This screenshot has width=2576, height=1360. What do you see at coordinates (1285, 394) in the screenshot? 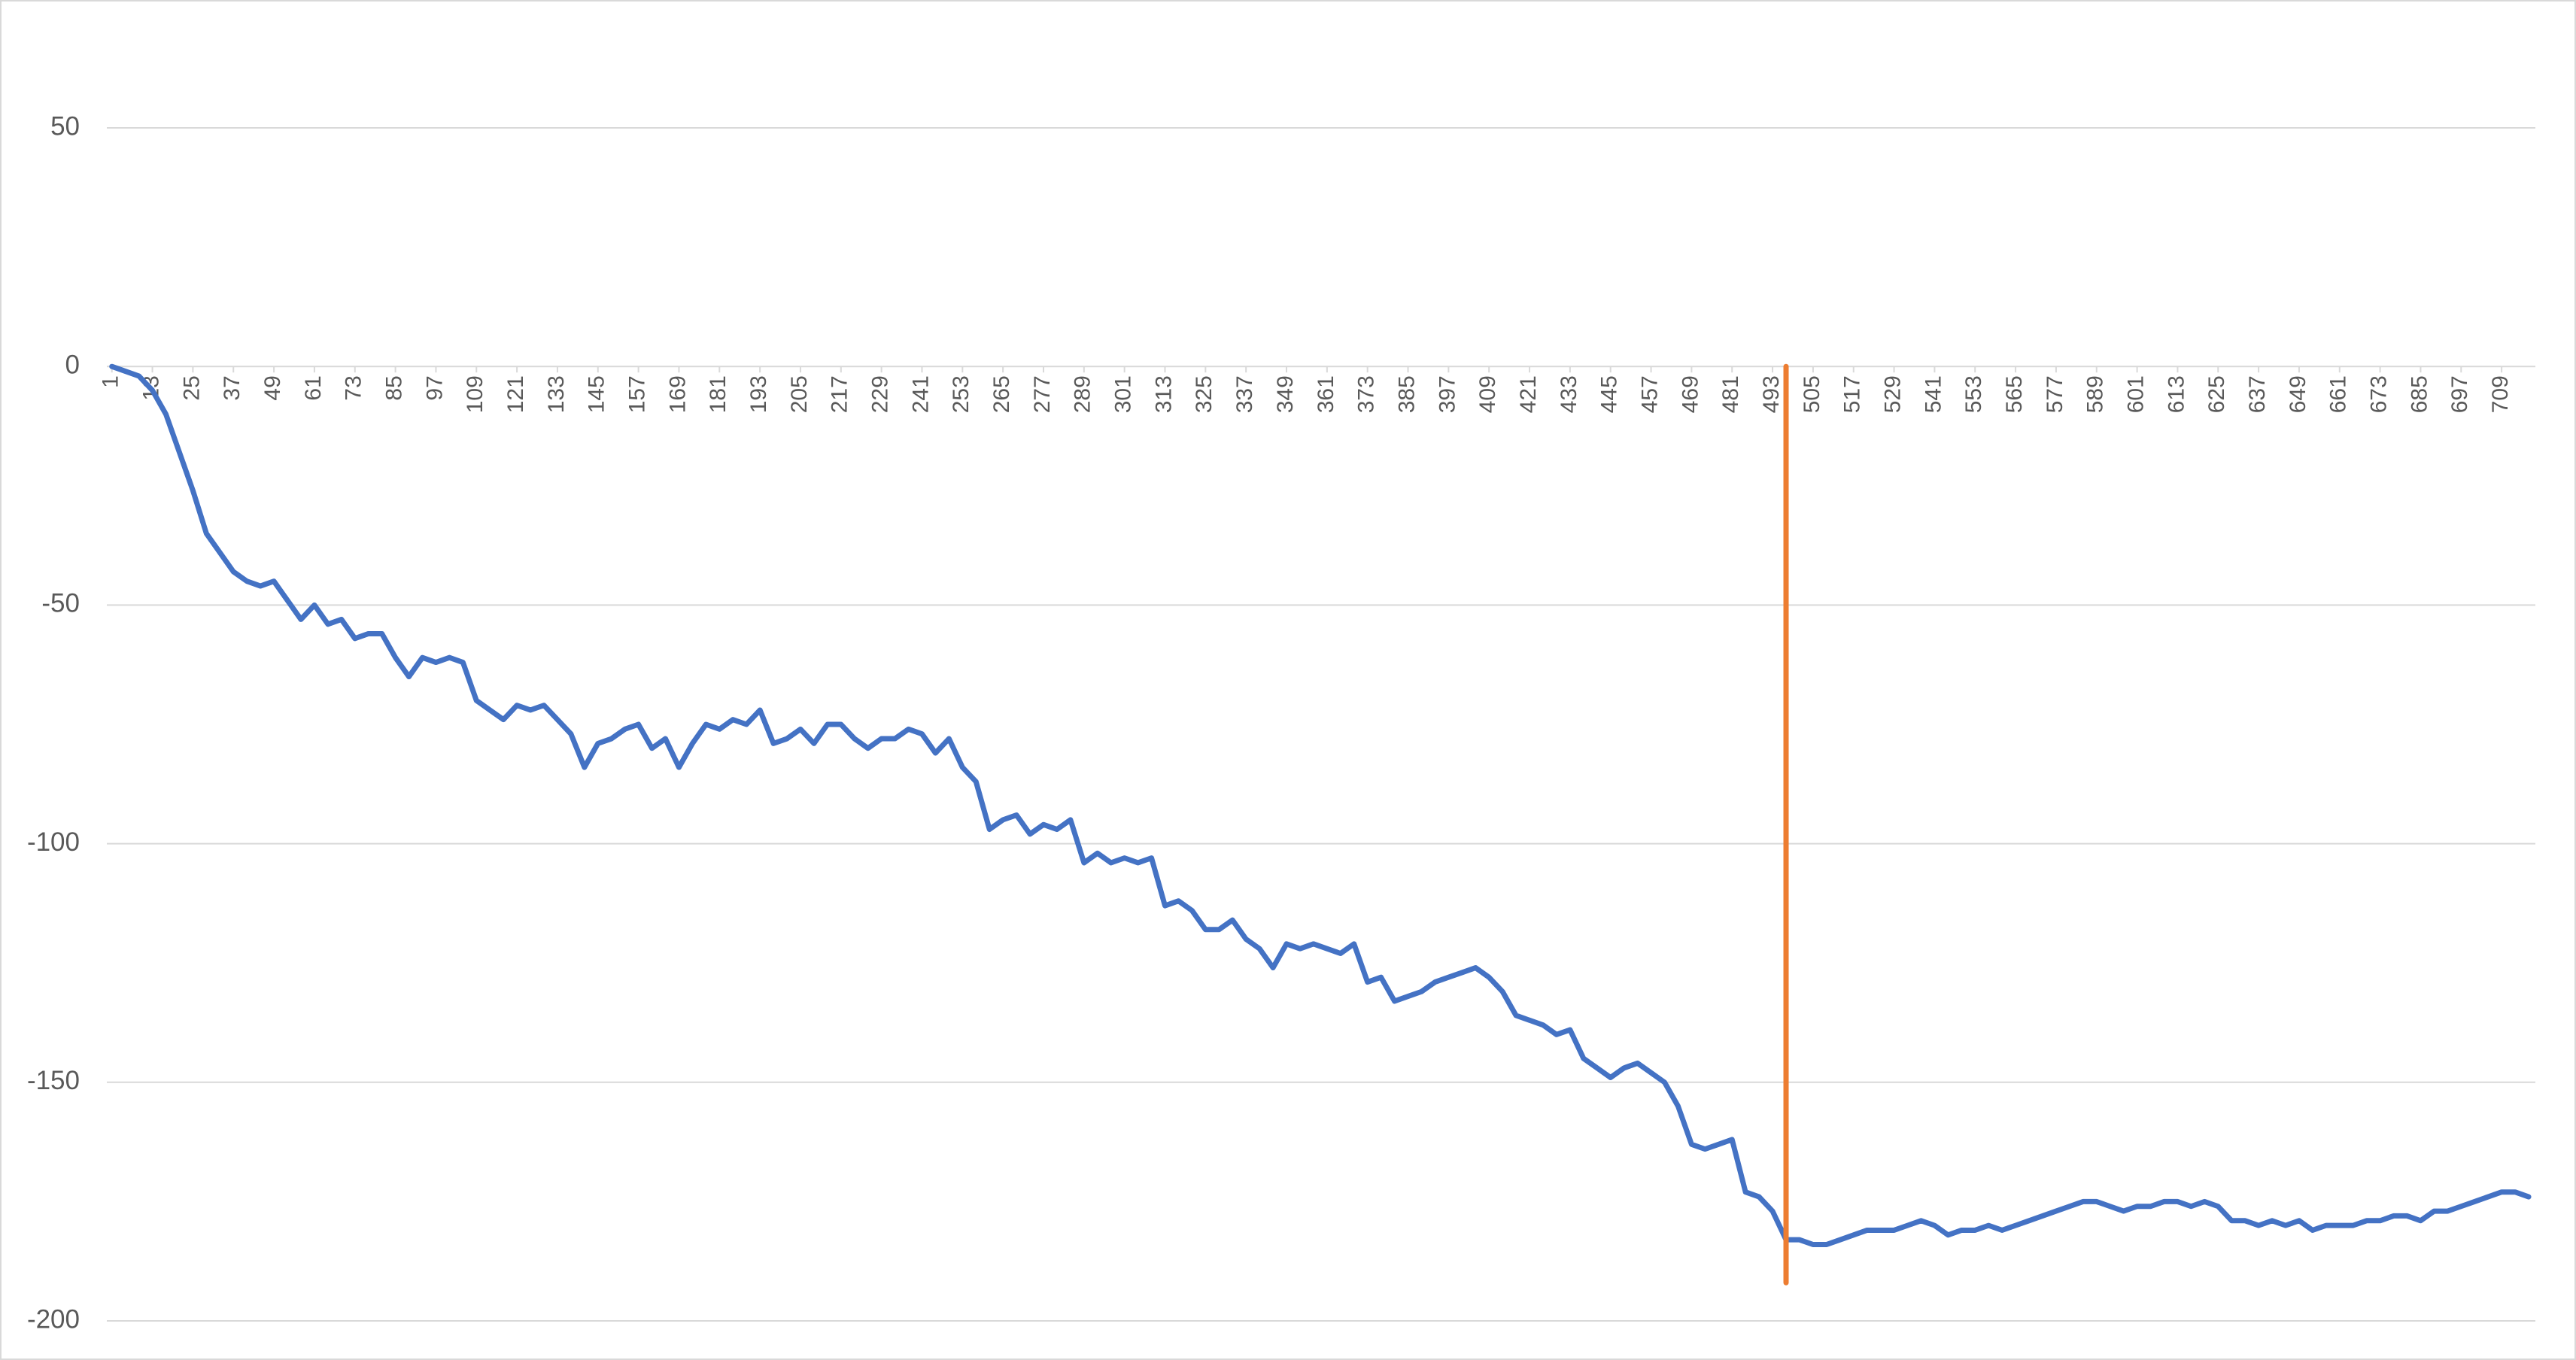
I see `x-tick-label: 349` at bounding box center [1285, 394].